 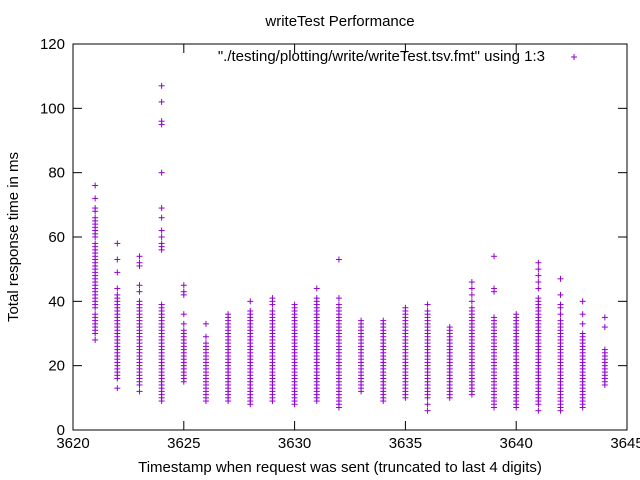 I want to click on y-tick-label: 0, so click(x=61, y=430).